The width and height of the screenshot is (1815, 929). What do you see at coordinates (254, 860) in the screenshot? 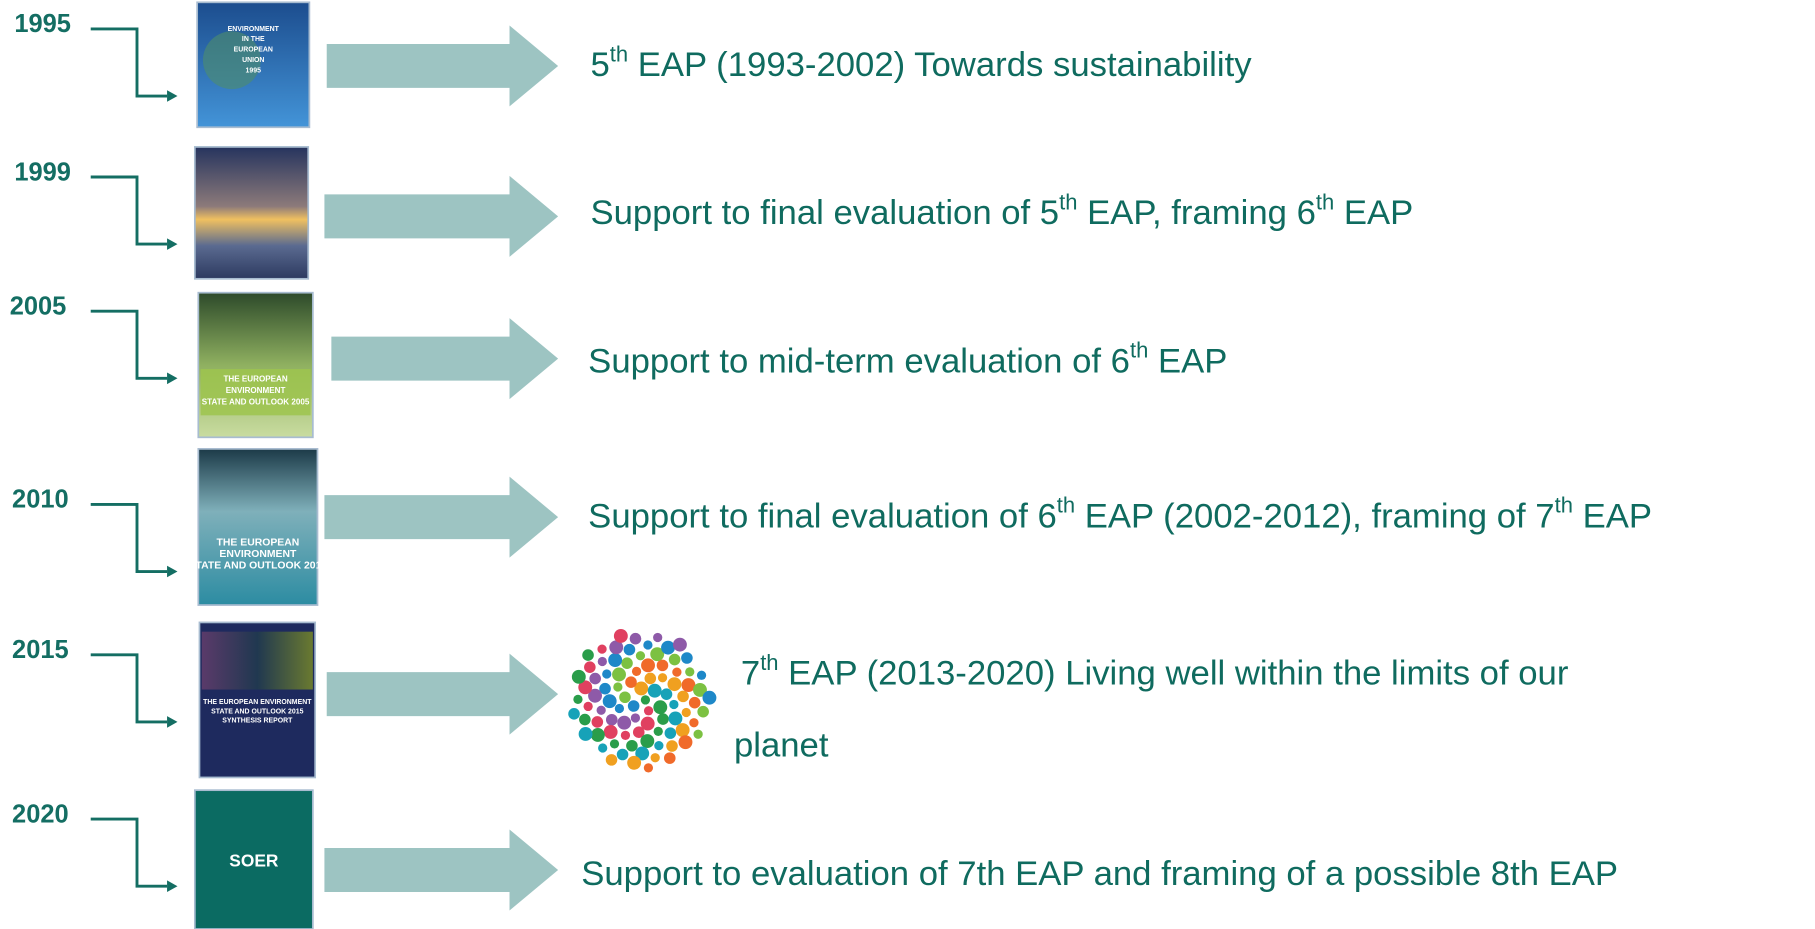
I see `cover-text: SOER` at bounding box center [254, 860].